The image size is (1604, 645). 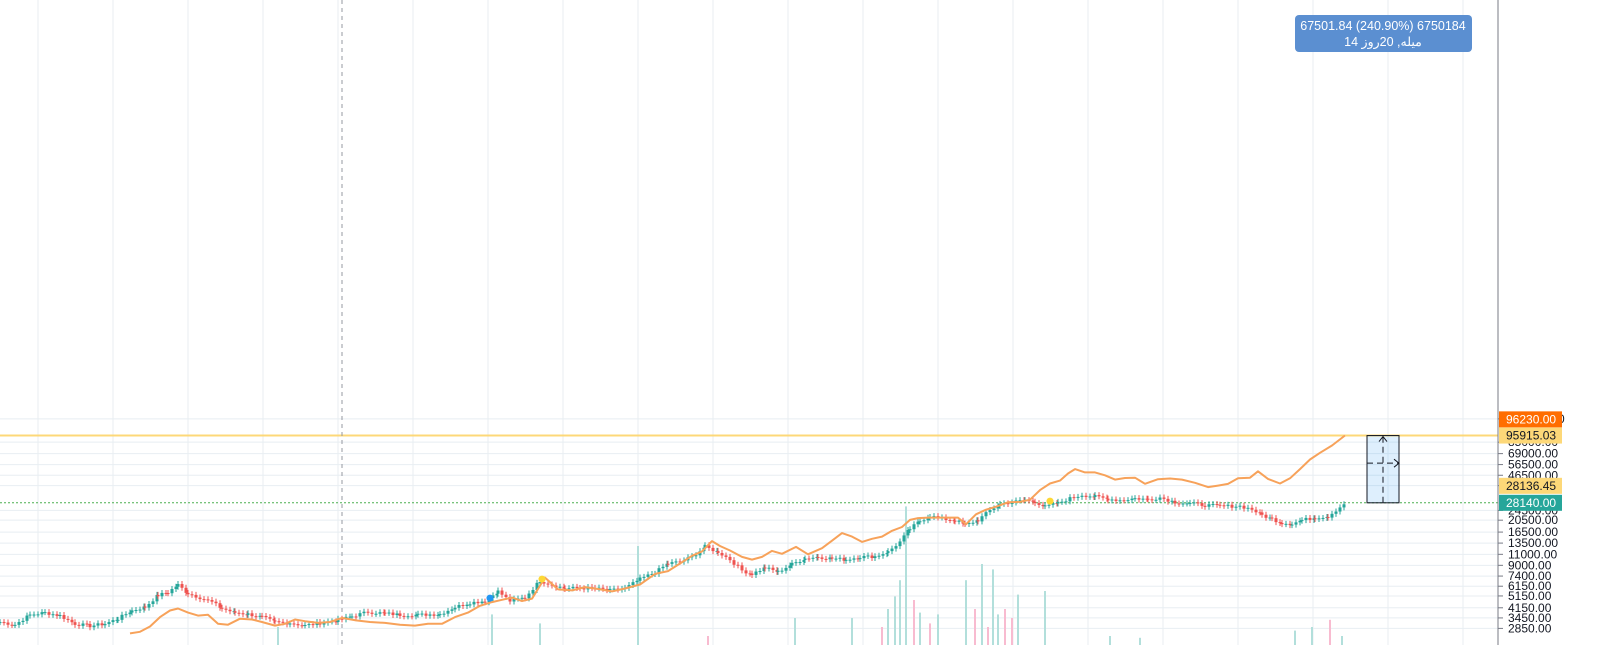 What do you see at coordinates (1383, 33) in the screenshot?
I see `measure-info-box` at bounding box center [1383, 33].